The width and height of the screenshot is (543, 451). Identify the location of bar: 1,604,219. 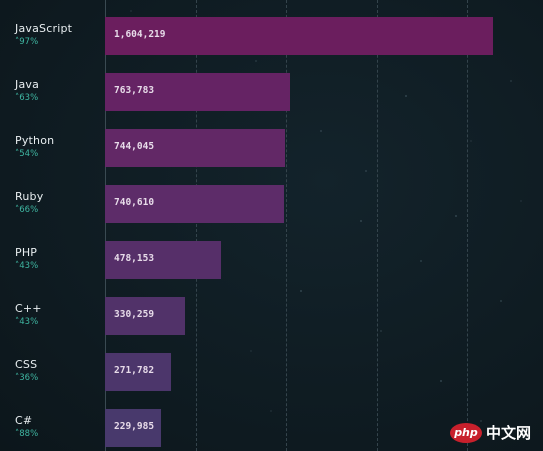
(299, 36).